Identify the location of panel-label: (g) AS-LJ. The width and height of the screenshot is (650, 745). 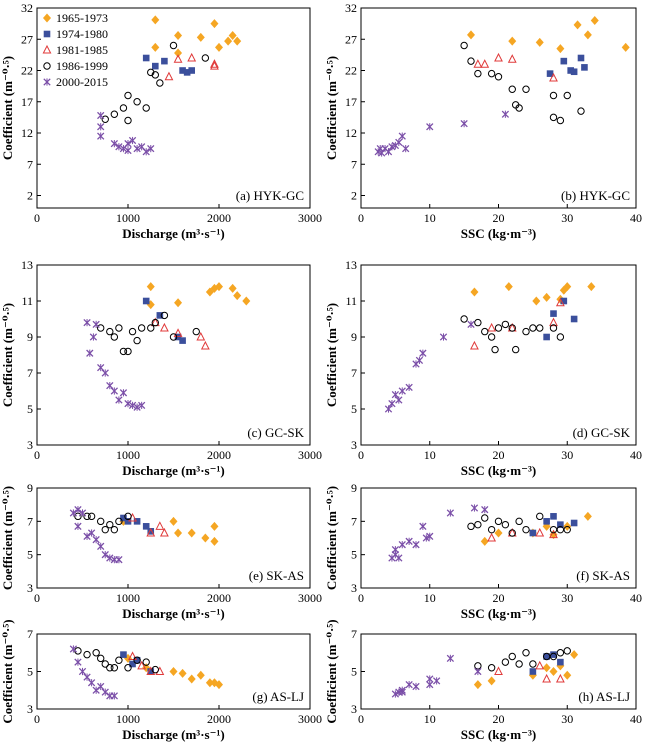
(278, 696).